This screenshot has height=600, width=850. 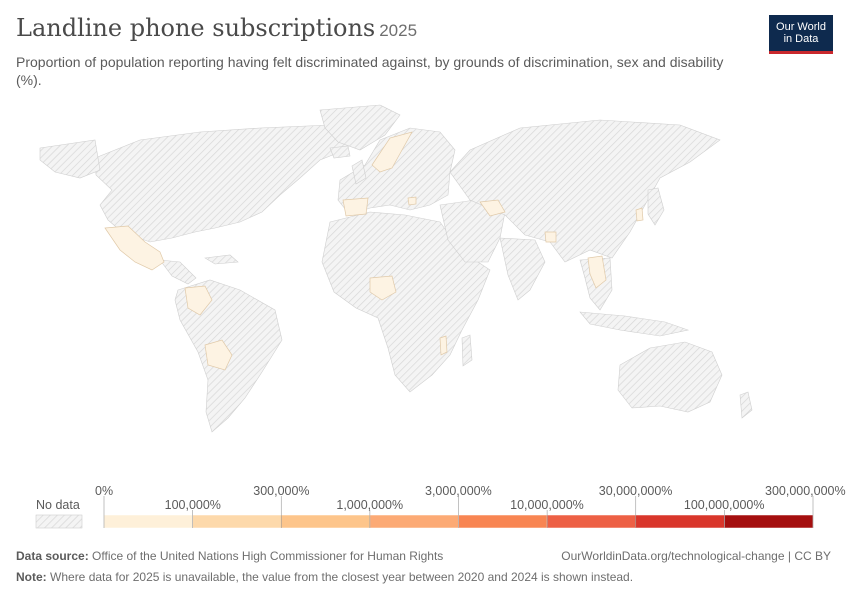 What do you see at coordinates (58, 505) in the screenshot?
I see `legend-no-data-label: No data` at bounding box center [58, 505].